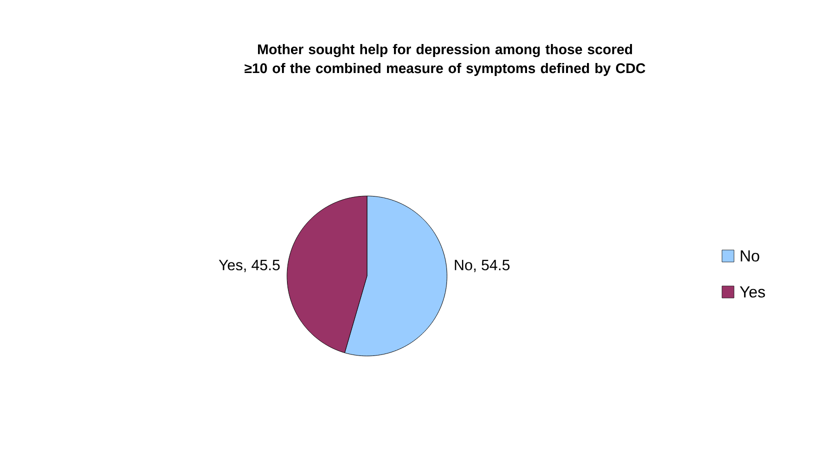 This screenshot has height=452, width=817. I want to click on legend-label: Yes, so click(752, 292).